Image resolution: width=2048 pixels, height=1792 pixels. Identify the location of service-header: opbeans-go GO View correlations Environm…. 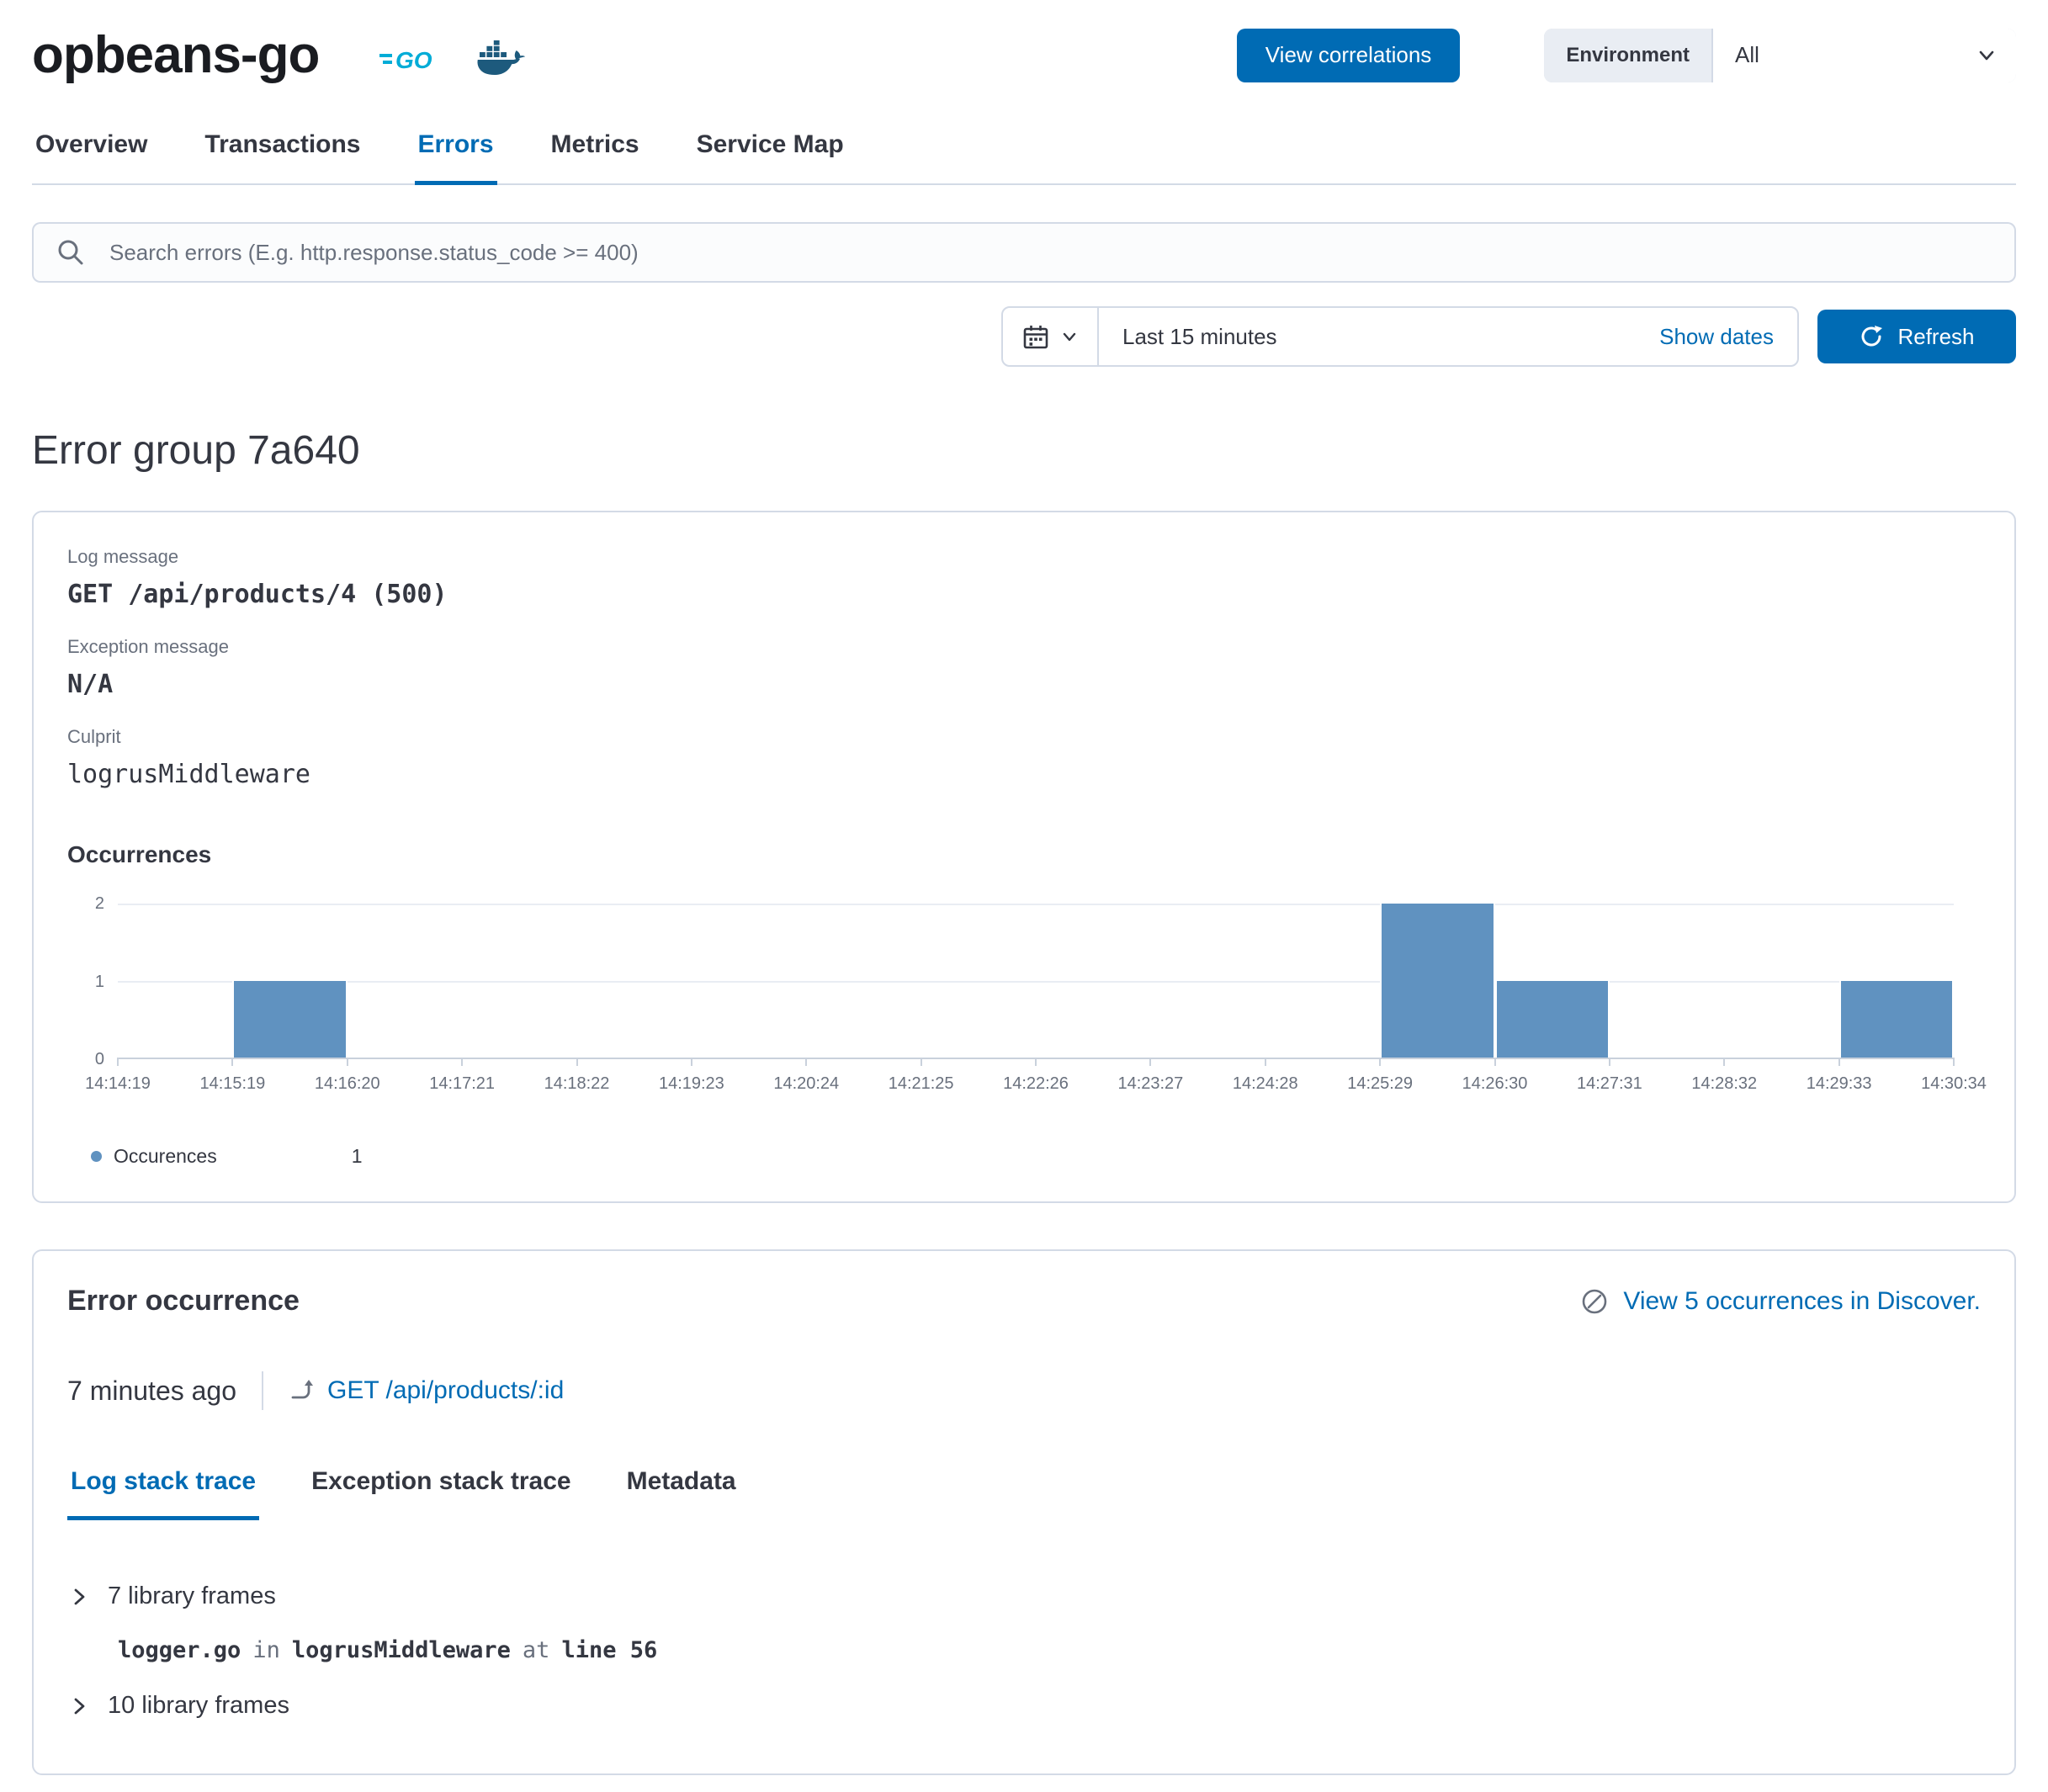
(1024, 42).